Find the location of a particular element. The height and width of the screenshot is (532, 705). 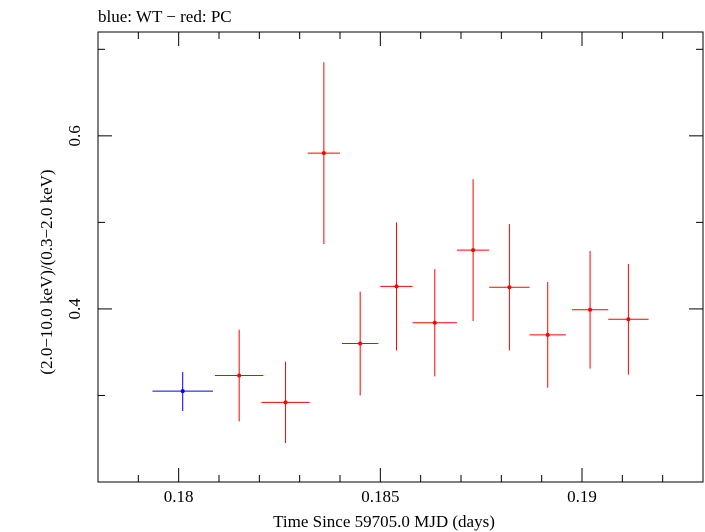

data-point-wt is located at coordinates (182, 392).